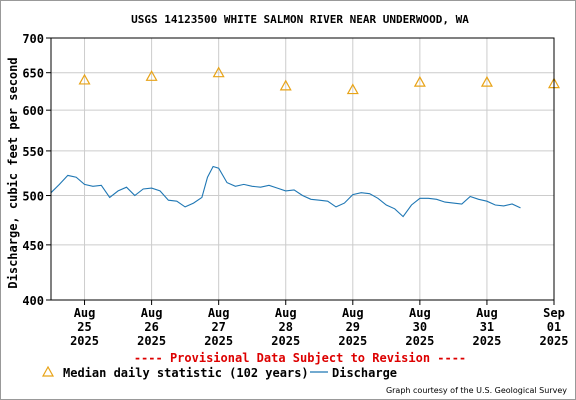 This screenshot has width=576, height=400. I want to click on discharge-legend-label: Discharge, so click(364, 373).